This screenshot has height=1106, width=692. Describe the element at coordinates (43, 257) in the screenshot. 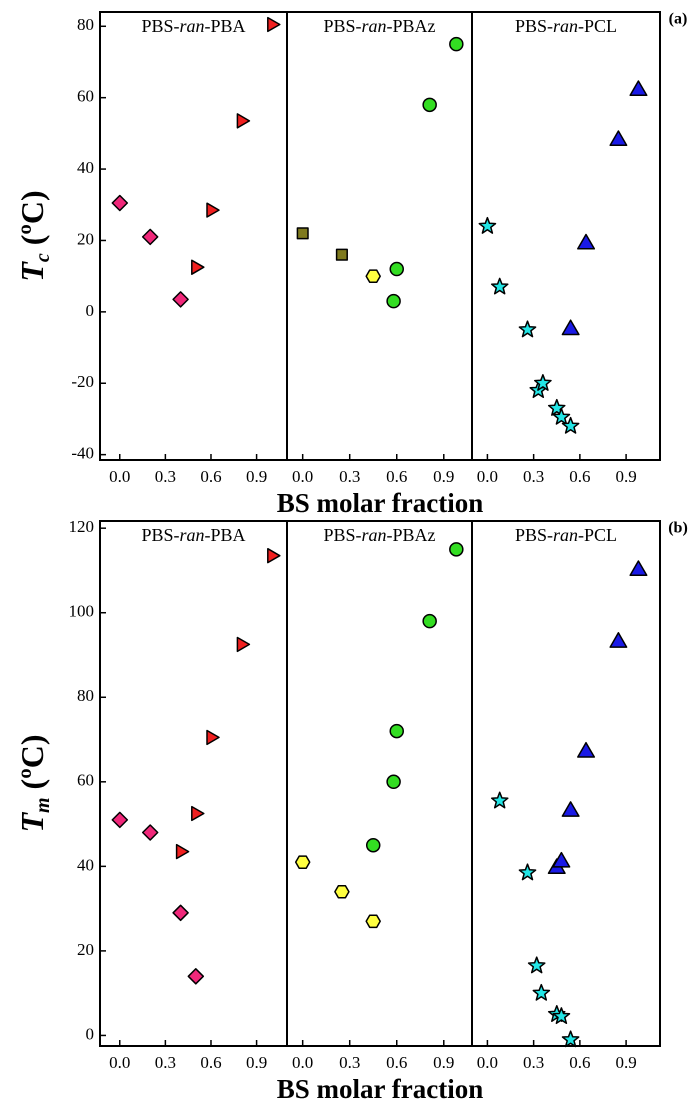

I see `y-label-subscript: c` at that location.